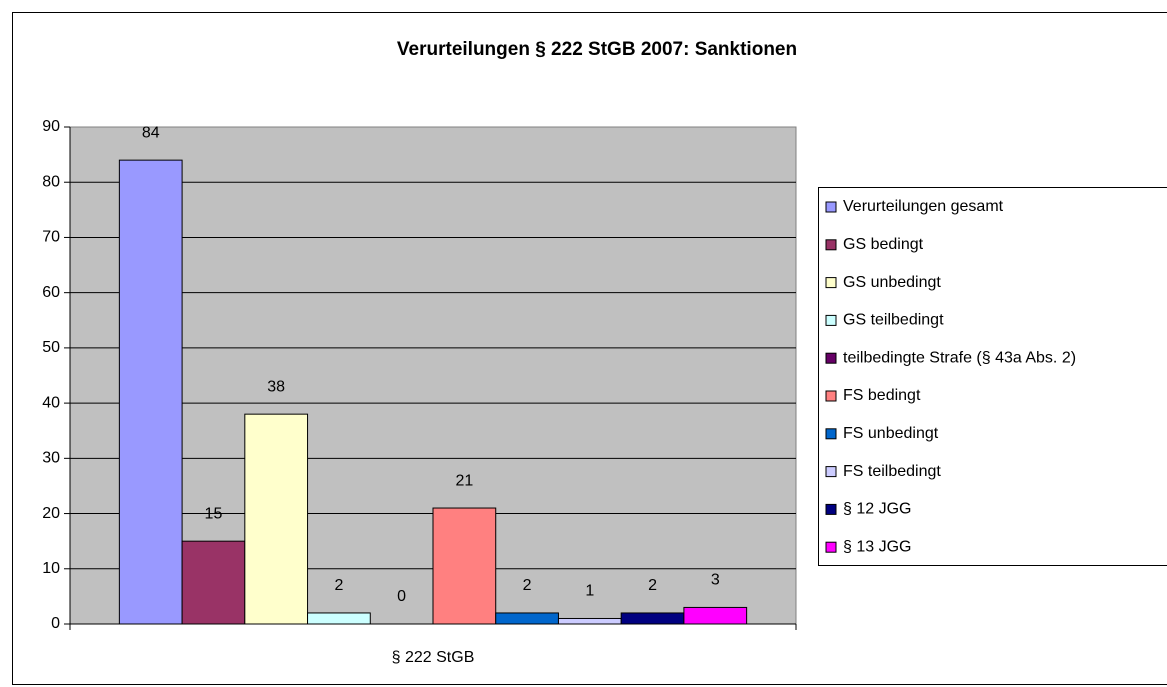 Image resolution: width=1167 pixels, height=687 pixels. I want to click on data-label: 3, so click(715, 580).